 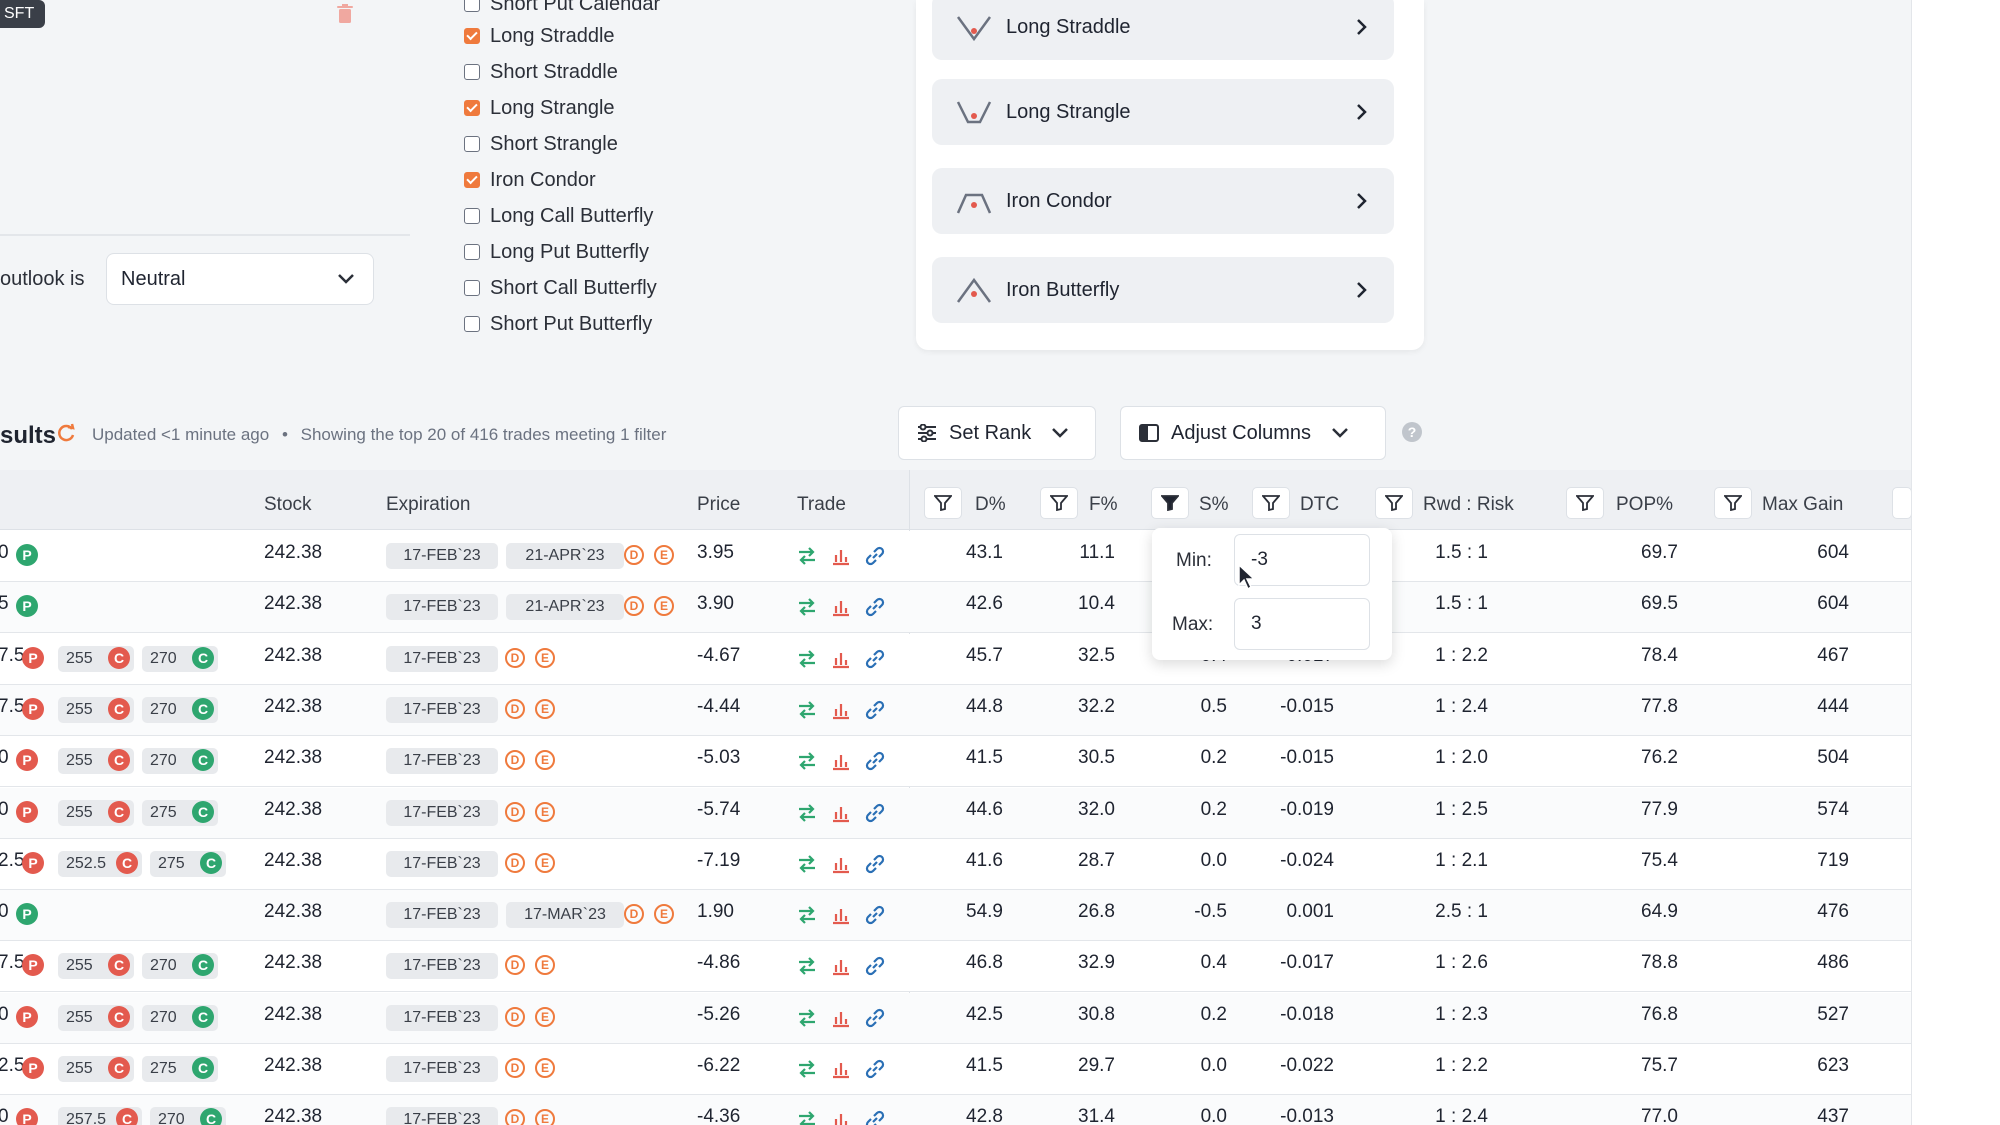 I want to click on column-header: Max Gain, so click(x=1803, y=504).